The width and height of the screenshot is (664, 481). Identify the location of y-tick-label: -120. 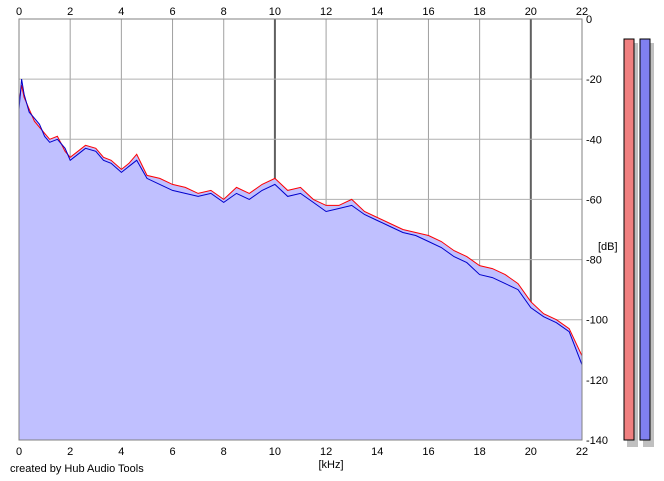
(597, 381).